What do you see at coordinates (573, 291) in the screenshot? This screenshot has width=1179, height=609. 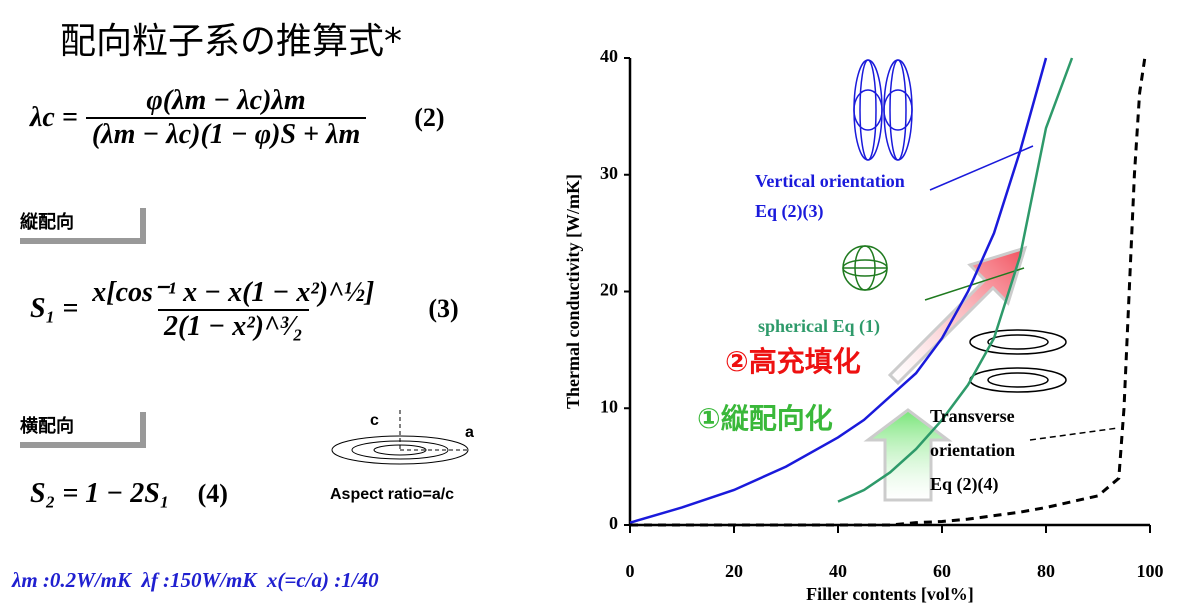 I see `y-axis-label: Thermal conductivity [W/mK]` at bounding box center [573, 291].